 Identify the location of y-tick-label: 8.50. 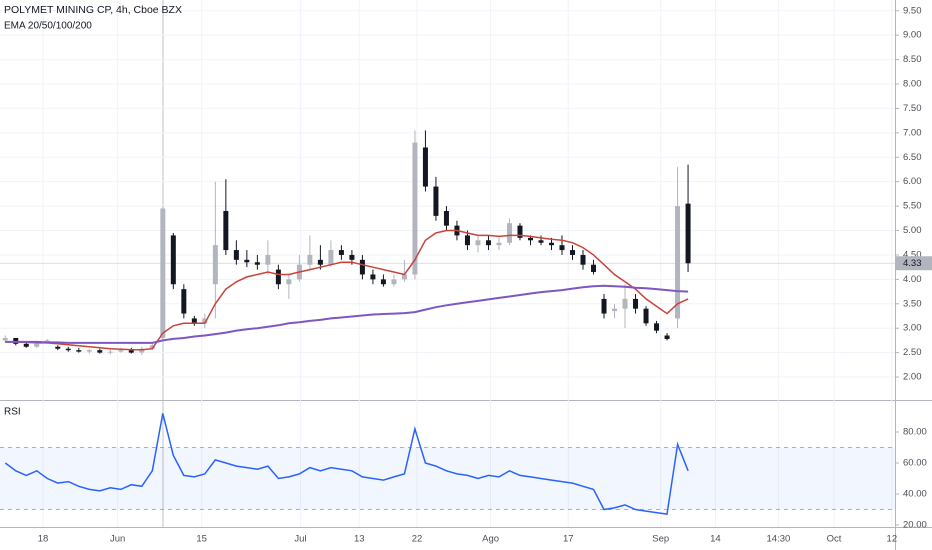
(912, 59).